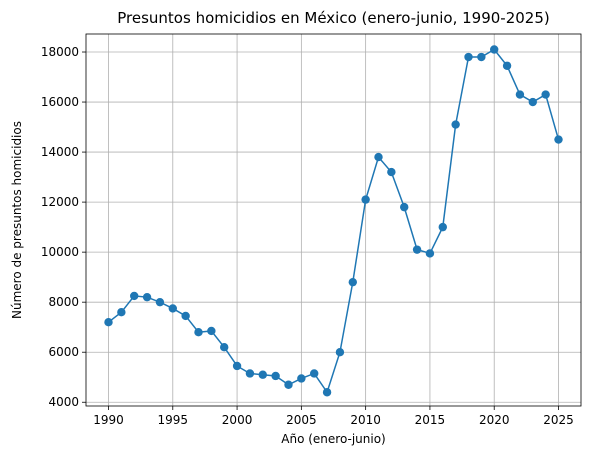 The height and width of the screenshot is (455, 589). What do you see at coordinates (63, 402) in the screenshot?
I see `y-tick-label: 4000` at bounding box center [63, 402].